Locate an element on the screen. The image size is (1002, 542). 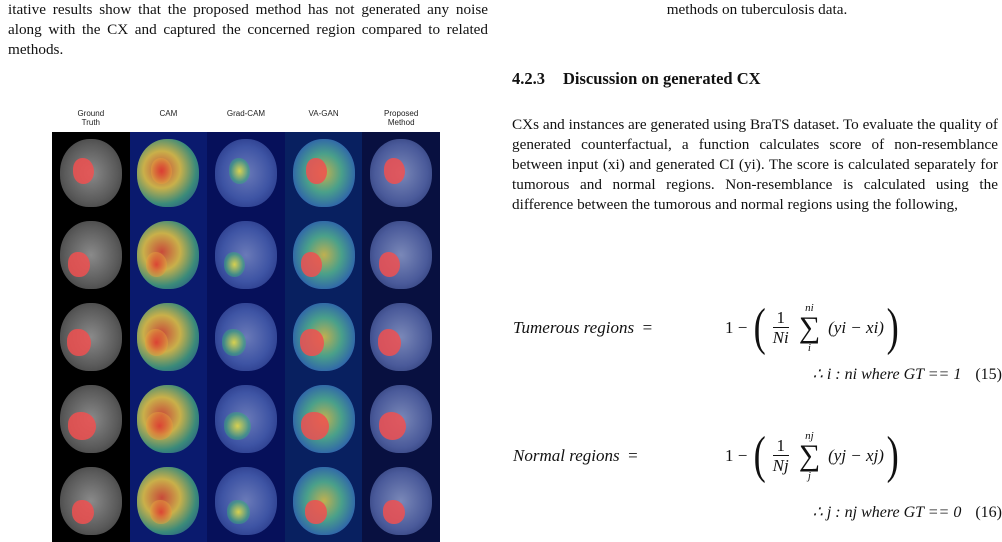
equation-number: (16) is located at coordinates (988, 512).